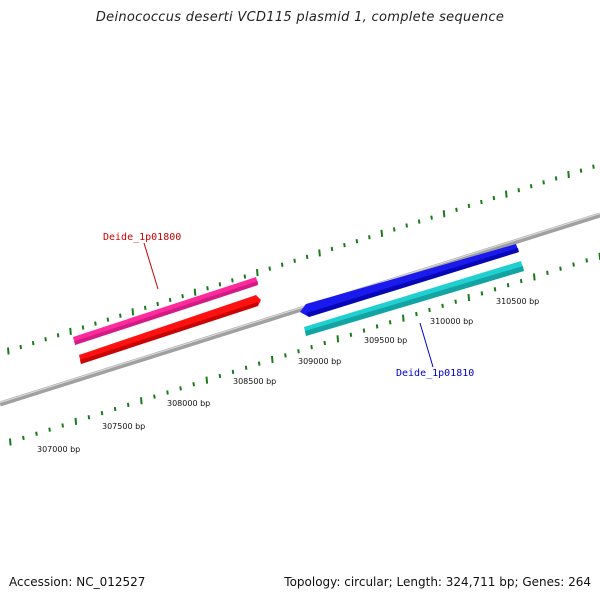 This screenshot has width=600, height=600. I want to click on scale-tick-label: 307000 bp, so click(58, 449).